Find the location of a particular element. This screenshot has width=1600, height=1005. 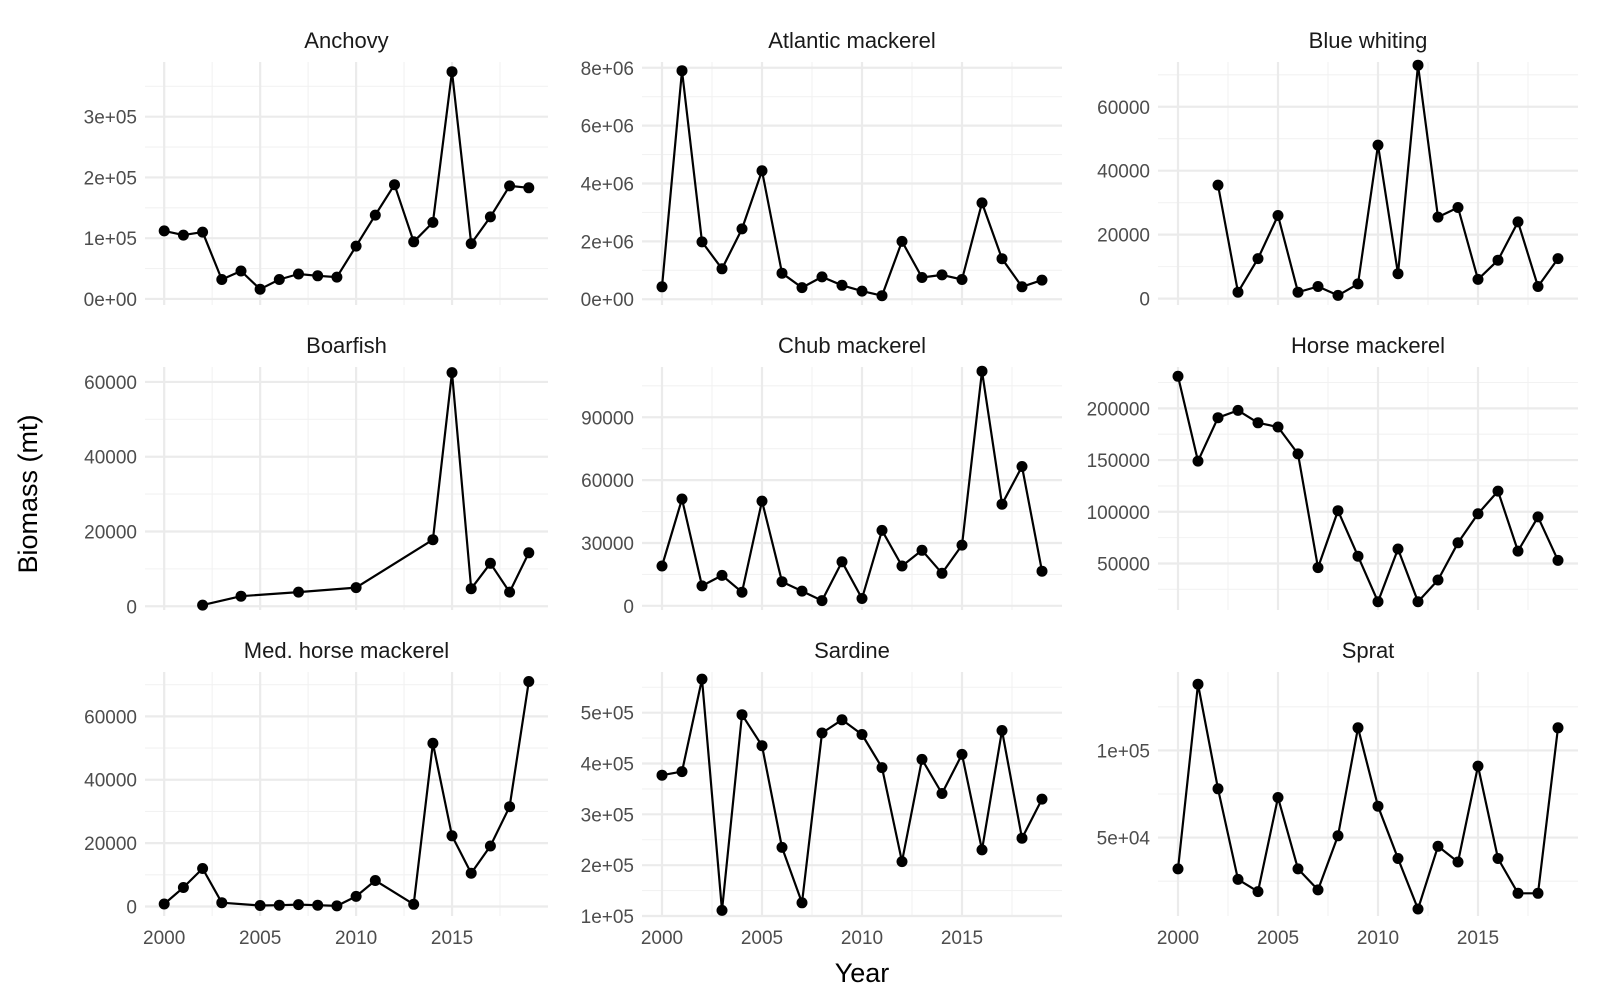

x-tick-label: 2005 is located at coordinates (762, 938).